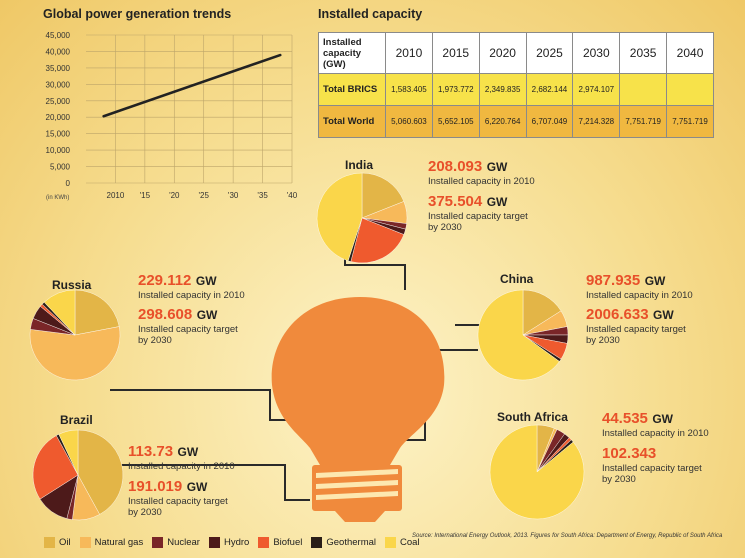 Image resolution: width=745 pixels, height=558 pixels. I want to click on y-tick-label: 0, so click(68, 183).